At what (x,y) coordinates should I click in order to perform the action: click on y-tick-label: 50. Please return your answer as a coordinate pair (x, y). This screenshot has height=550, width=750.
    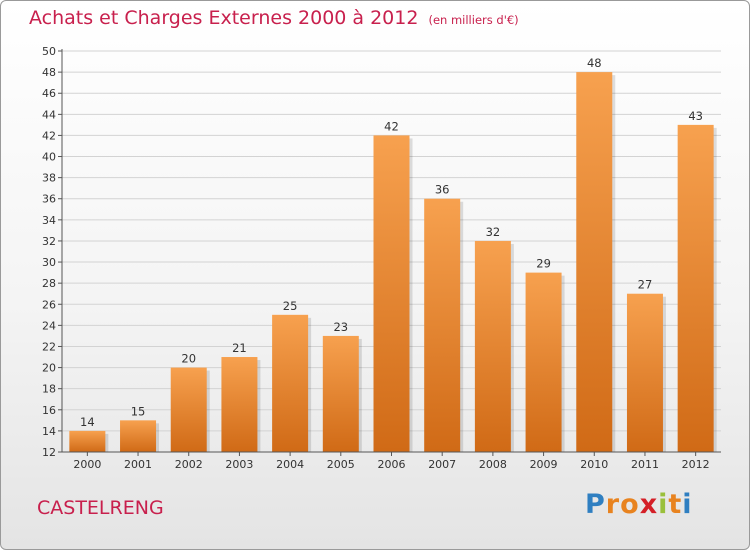
    Looking at the image, I should click on (49, 51).